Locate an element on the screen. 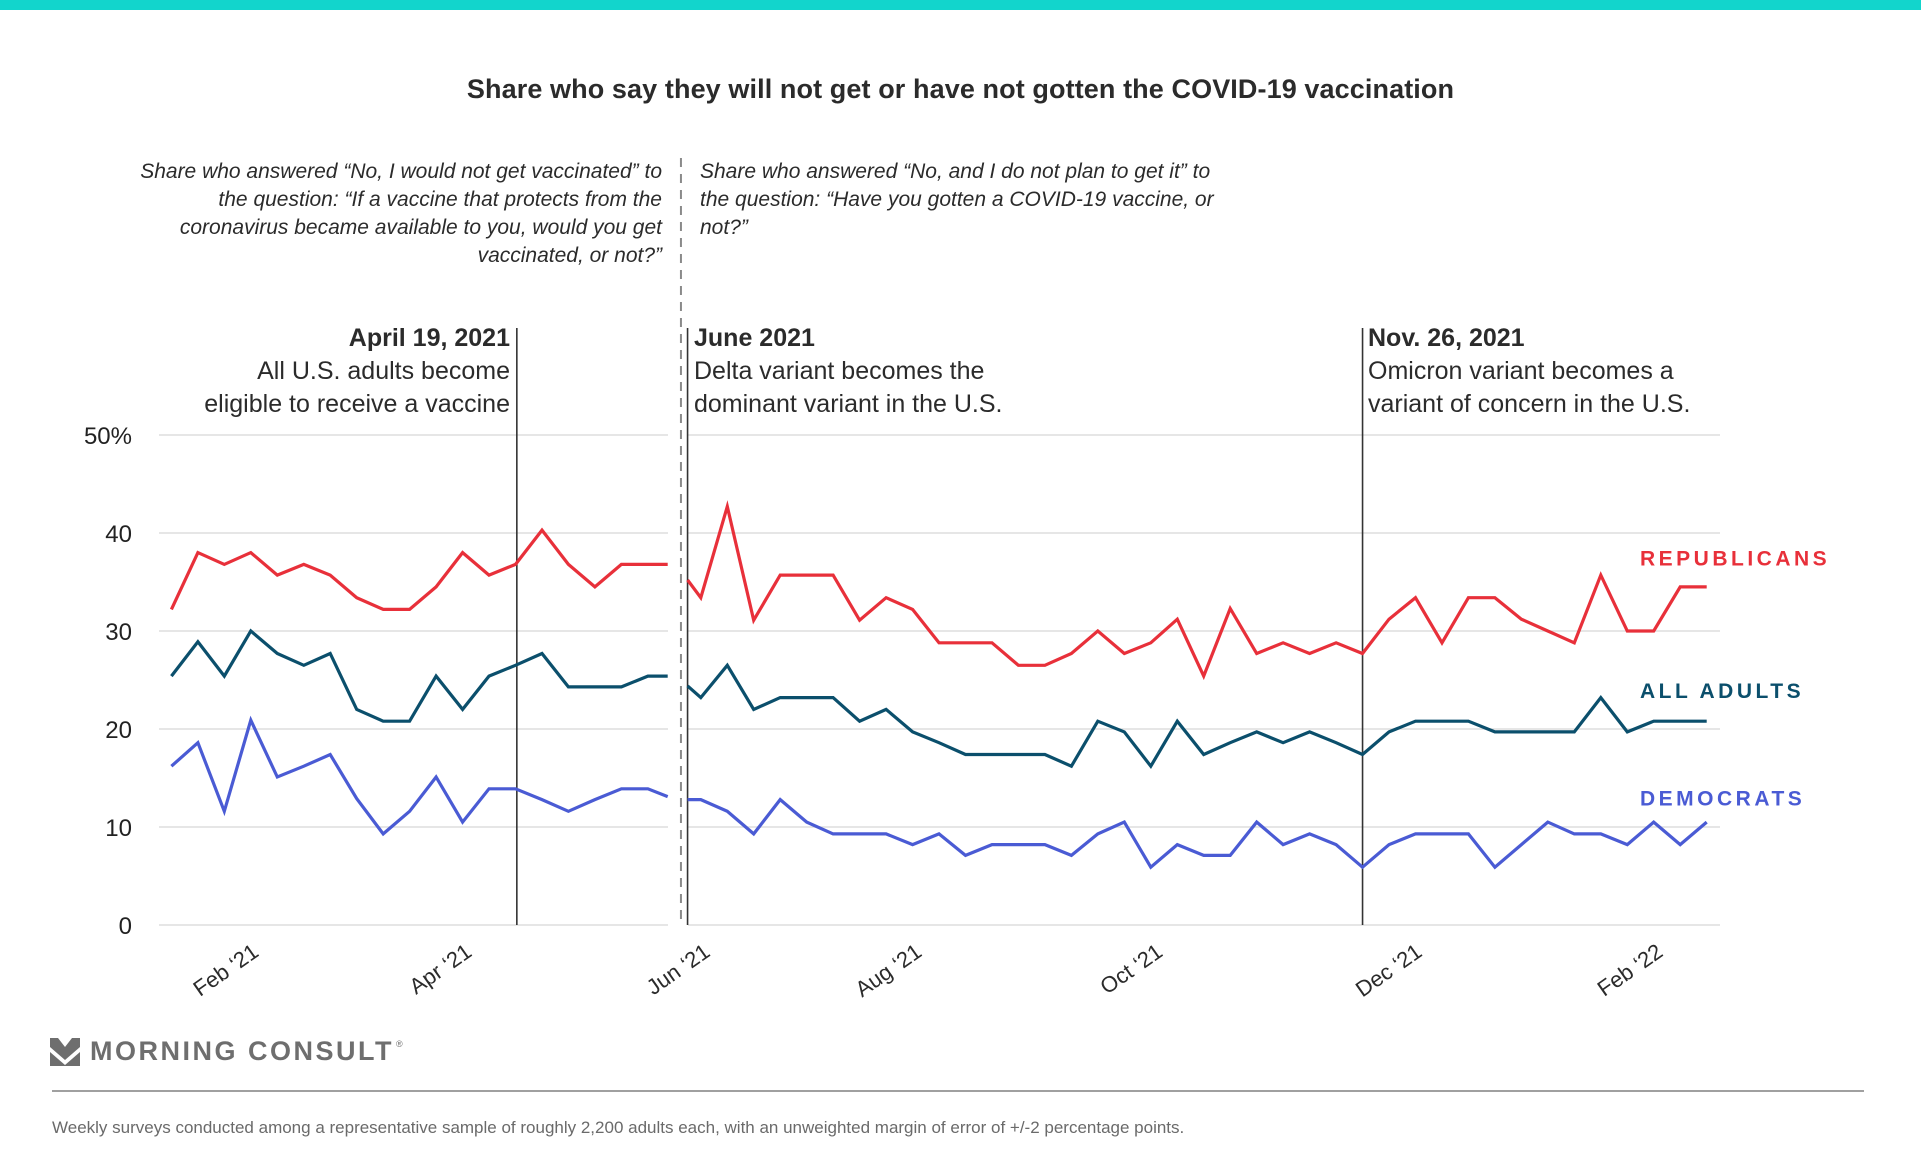 This screenshot has width=1921, height=1174. event-title: April 19, 2021 is located at coordinates (429, 338).